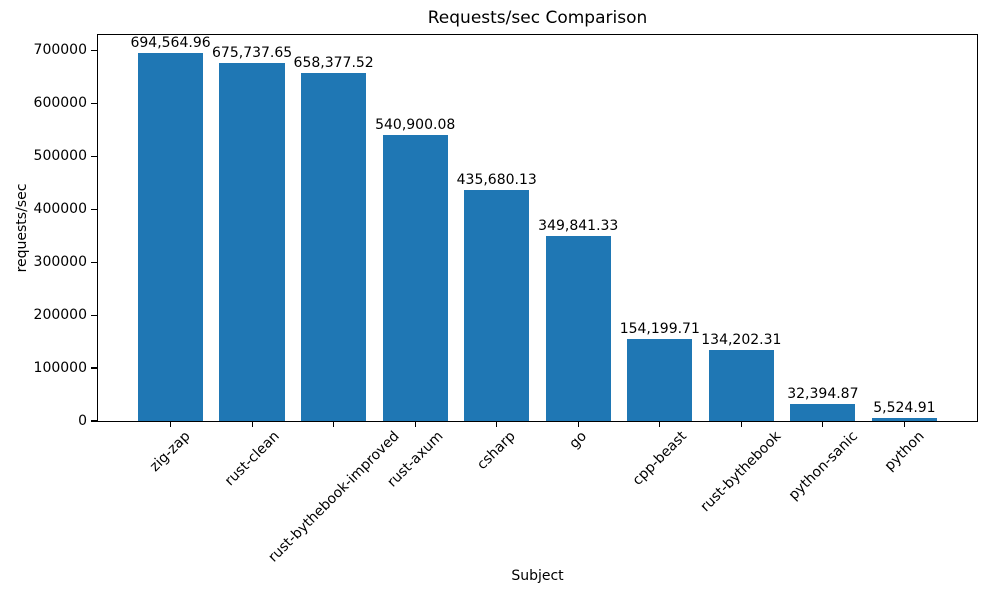  What do you see at coordinates (334, 424) in the screenshot?
I see `x-tick-rust-bythebook-improved` at bounding box center [334, 424].